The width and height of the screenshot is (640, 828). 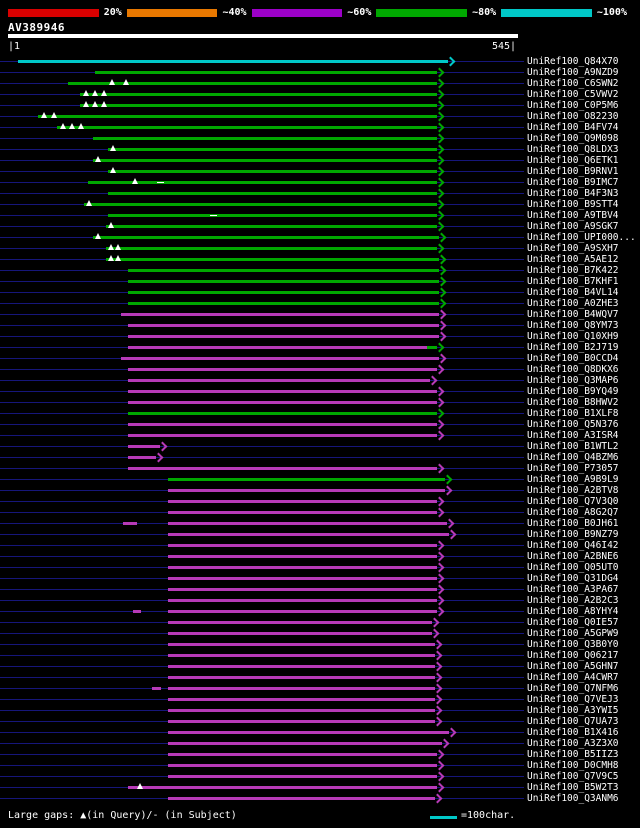 I want to click on hit-label: UniRef100_A2BTV8, so click(x=573, y=490).